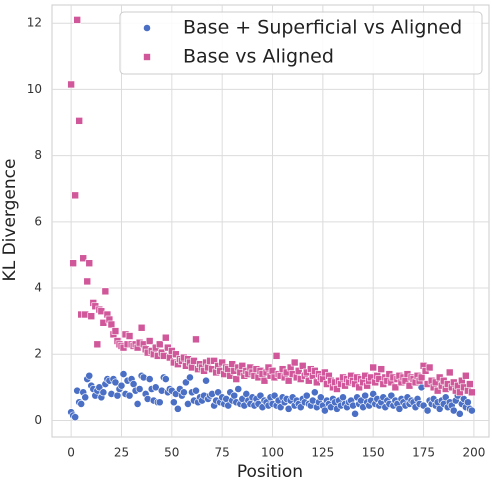 Image resolution: width=492 pixels, height=480 pixels. What do you see at coordinates (38, 288) in the screenshot?
I see `y-tick-label: 4` at bounding box center [38, 288].